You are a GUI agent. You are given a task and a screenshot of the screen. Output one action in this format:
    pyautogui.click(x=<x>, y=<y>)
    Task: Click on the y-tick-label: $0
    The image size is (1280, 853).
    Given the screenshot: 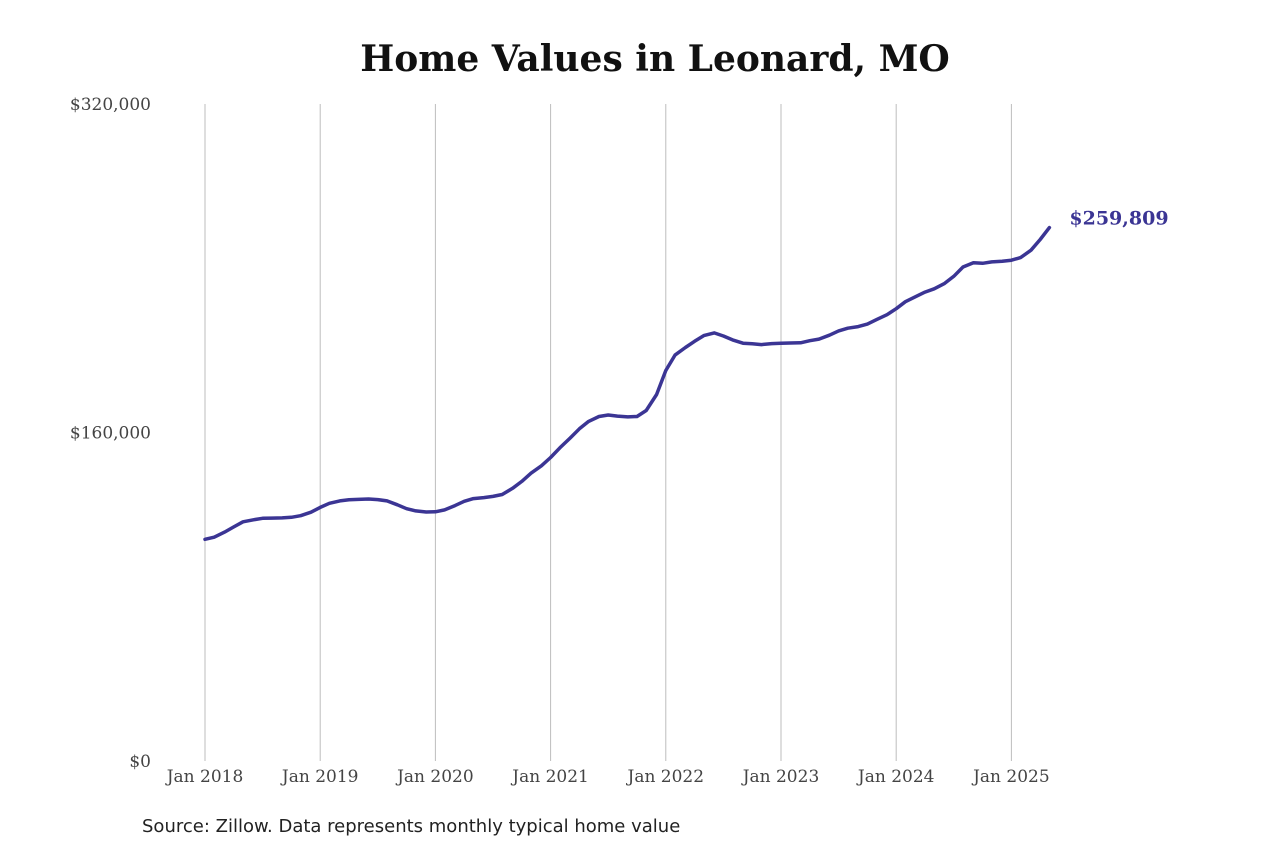 What is the action you would take?
    pyautogui.click(x=140, y=762)
    